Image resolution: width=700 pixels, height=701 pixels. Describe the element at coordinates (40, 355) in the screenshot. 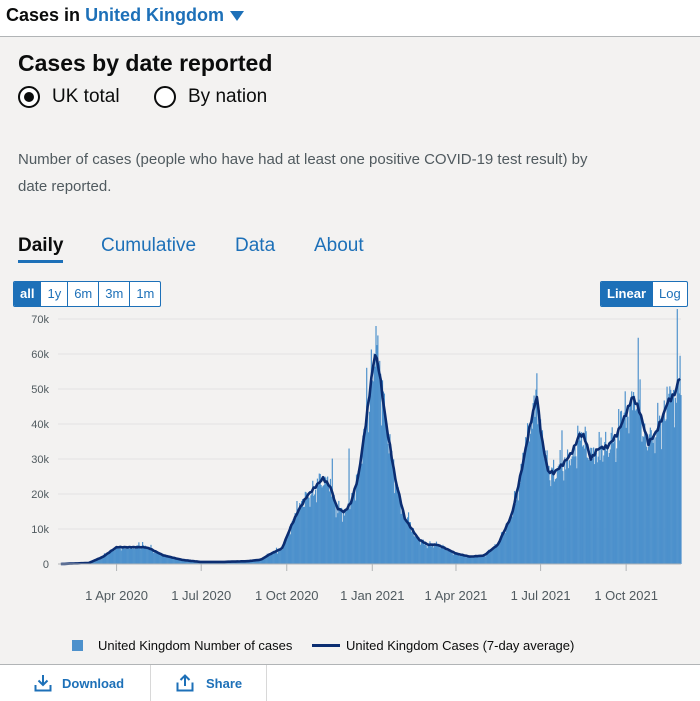

I see `y-tick-label: 60k` at that location.